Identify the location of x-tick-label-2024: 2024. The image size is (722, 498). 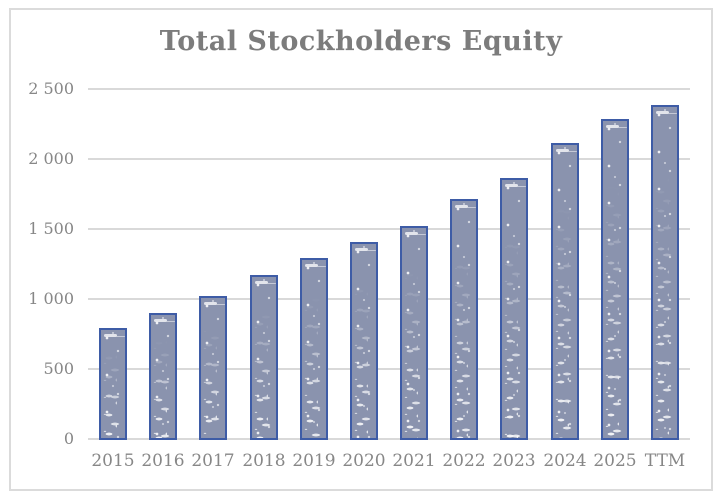
(565, 461).